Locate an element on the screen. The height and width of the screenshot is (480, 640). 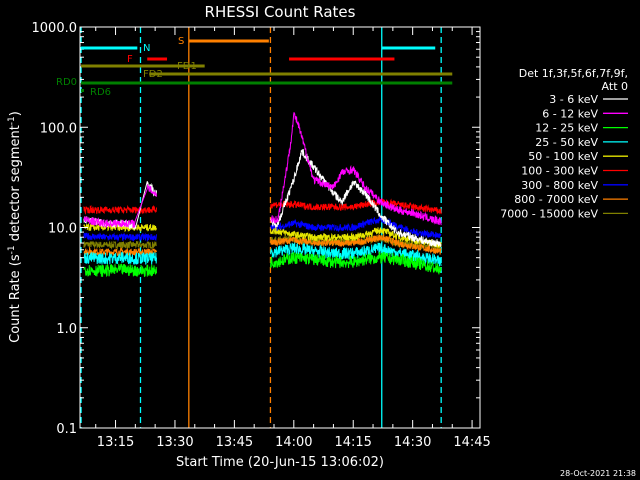
y-axis-label: Count Rate (s-1 detector segment-1) is located at coordinates (15, 227).